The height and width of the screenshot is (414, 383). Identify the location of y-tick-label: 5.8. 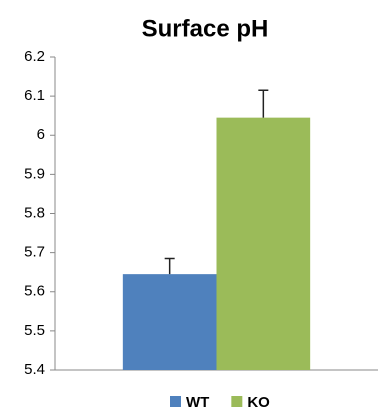
(34, 212).